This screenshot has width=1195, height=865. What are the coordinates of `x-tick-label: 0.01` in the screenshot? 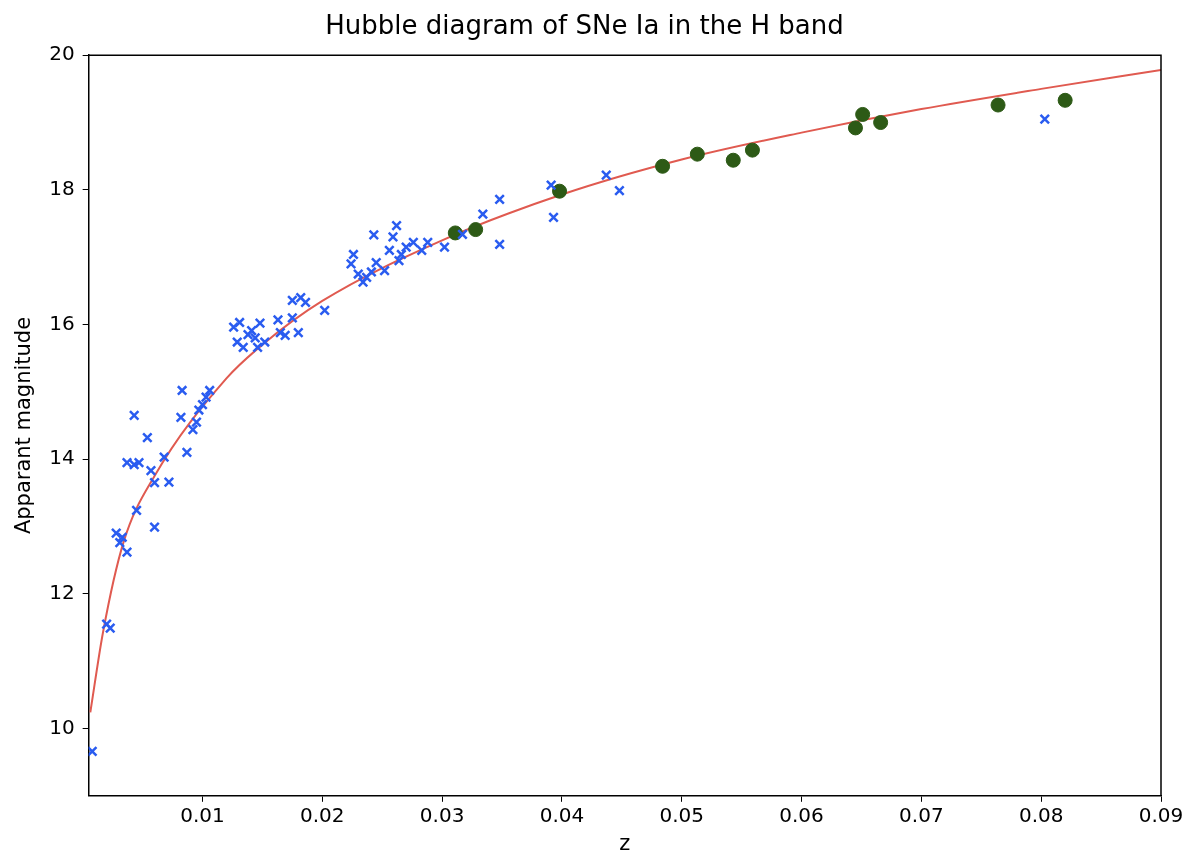 It's located at (202, 815).